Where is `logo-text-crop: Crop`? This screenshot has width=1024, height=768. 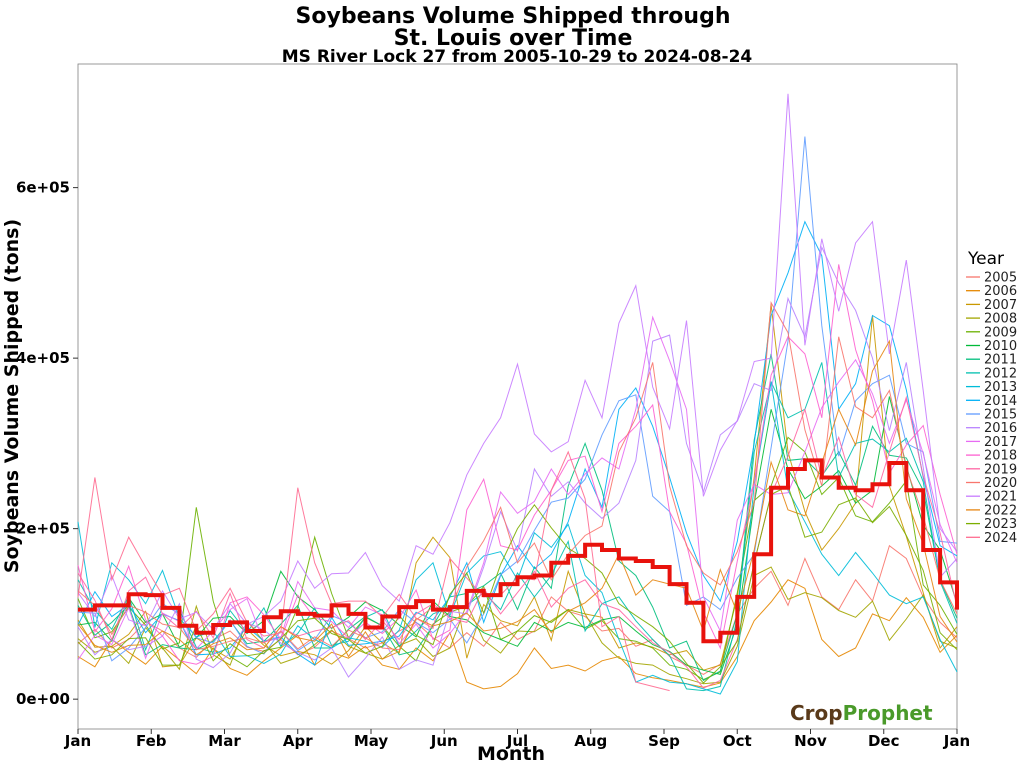 logo-text-crop: Crop is located at coordinates (816, 713).